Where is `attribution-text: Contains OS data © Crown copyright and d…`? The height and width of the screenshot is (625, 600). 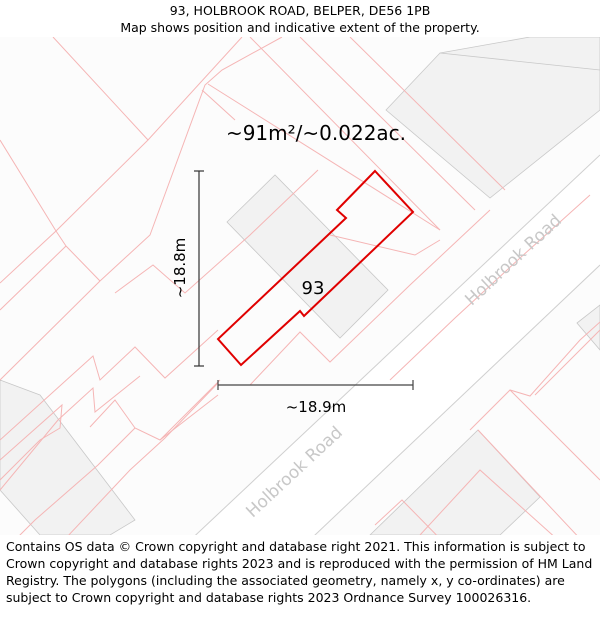 attribution-text: Contains OS data © Crown copyright and d… is located at coordinates (299, 572).